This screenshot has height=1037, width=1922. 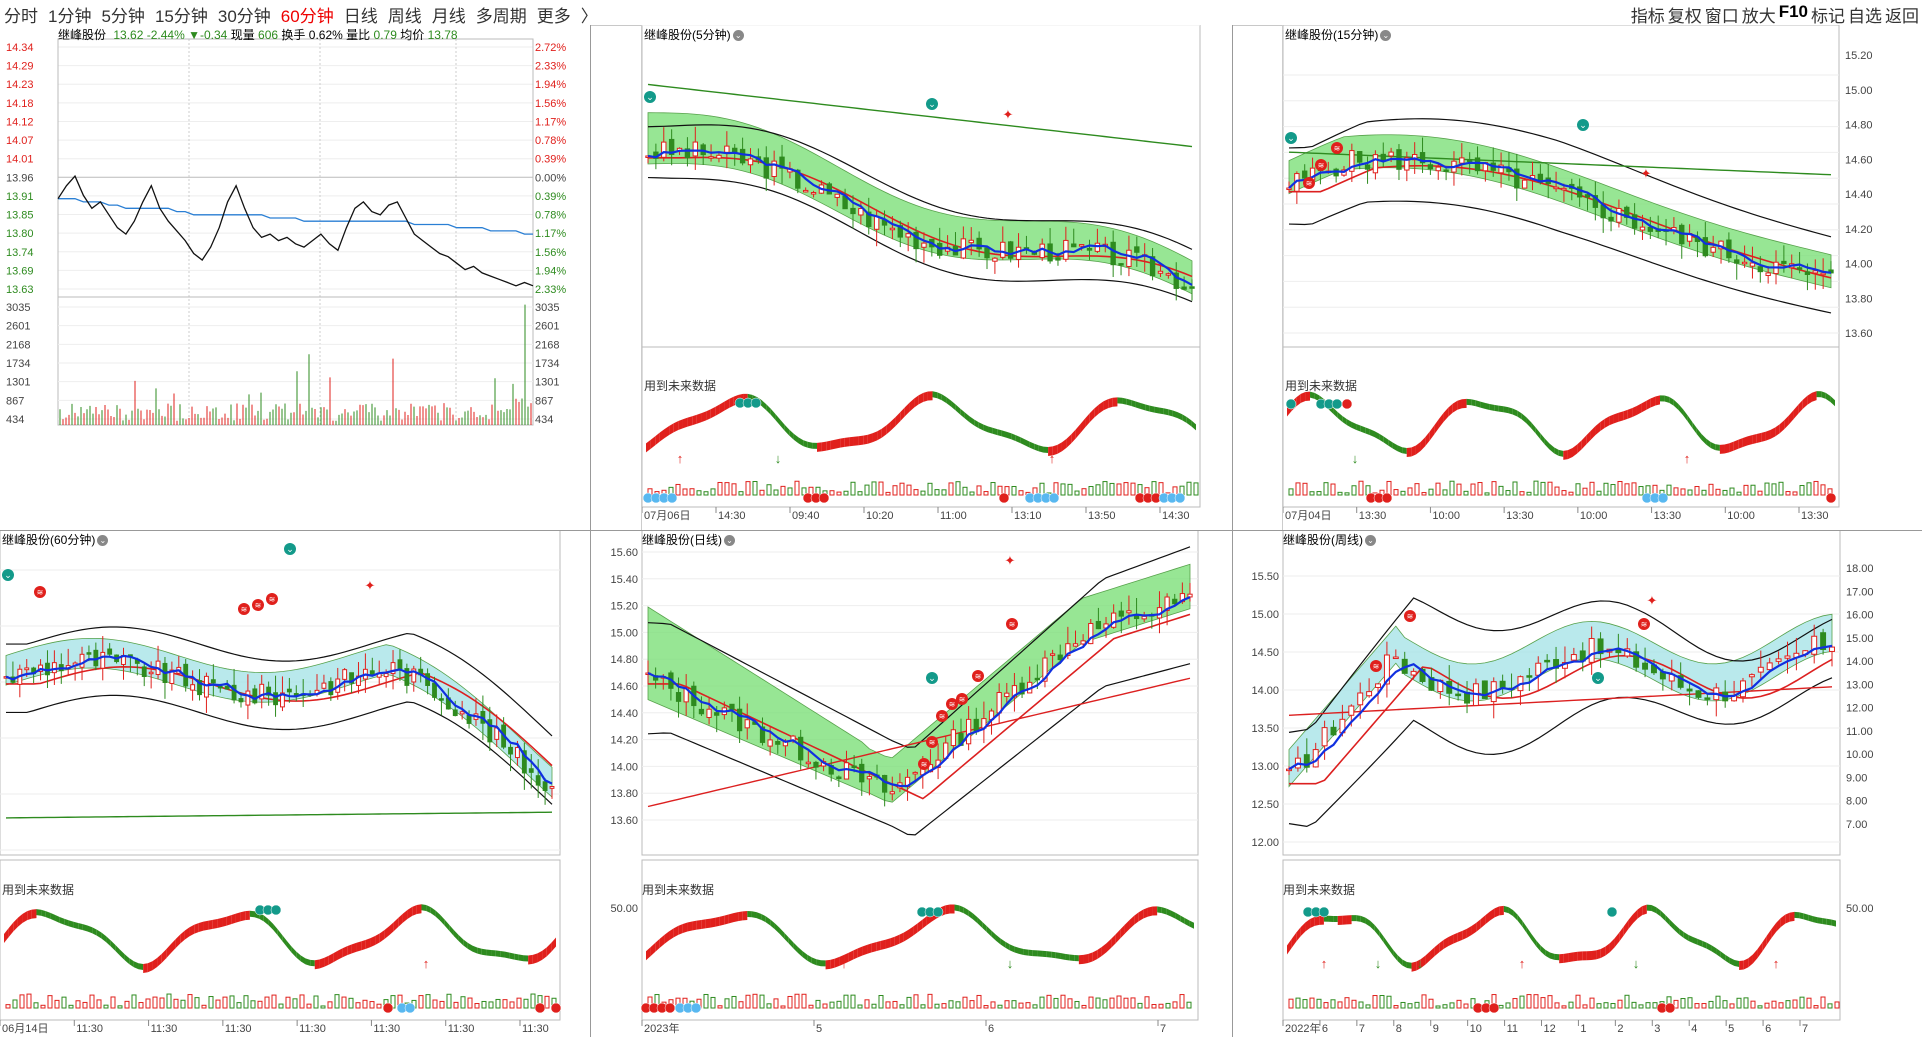 I want to click on period-tab-6: 日线, so click(x=360, y=16).